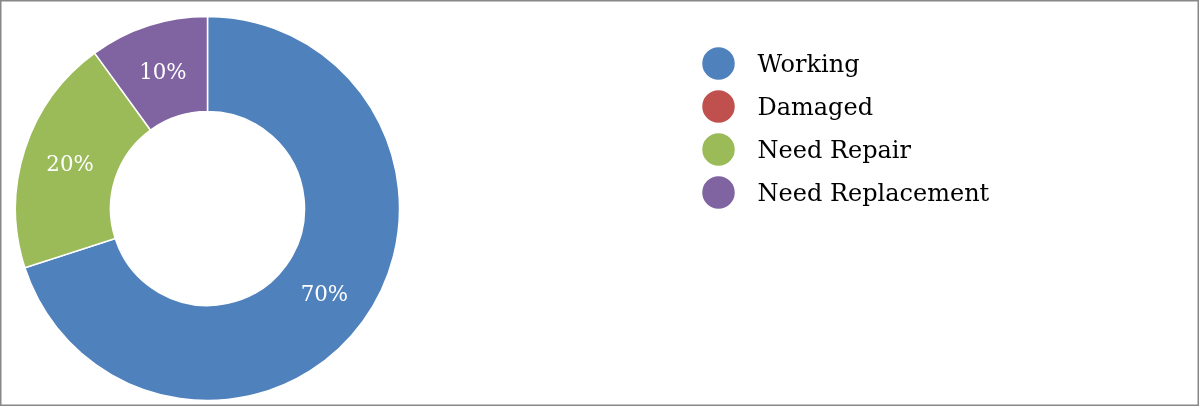 This screenshot has width=1199, height=406. What do you see at coordinates (163, 71) in the screenshot?
I see `data-label: 10%` at bounding box center [163, 71].